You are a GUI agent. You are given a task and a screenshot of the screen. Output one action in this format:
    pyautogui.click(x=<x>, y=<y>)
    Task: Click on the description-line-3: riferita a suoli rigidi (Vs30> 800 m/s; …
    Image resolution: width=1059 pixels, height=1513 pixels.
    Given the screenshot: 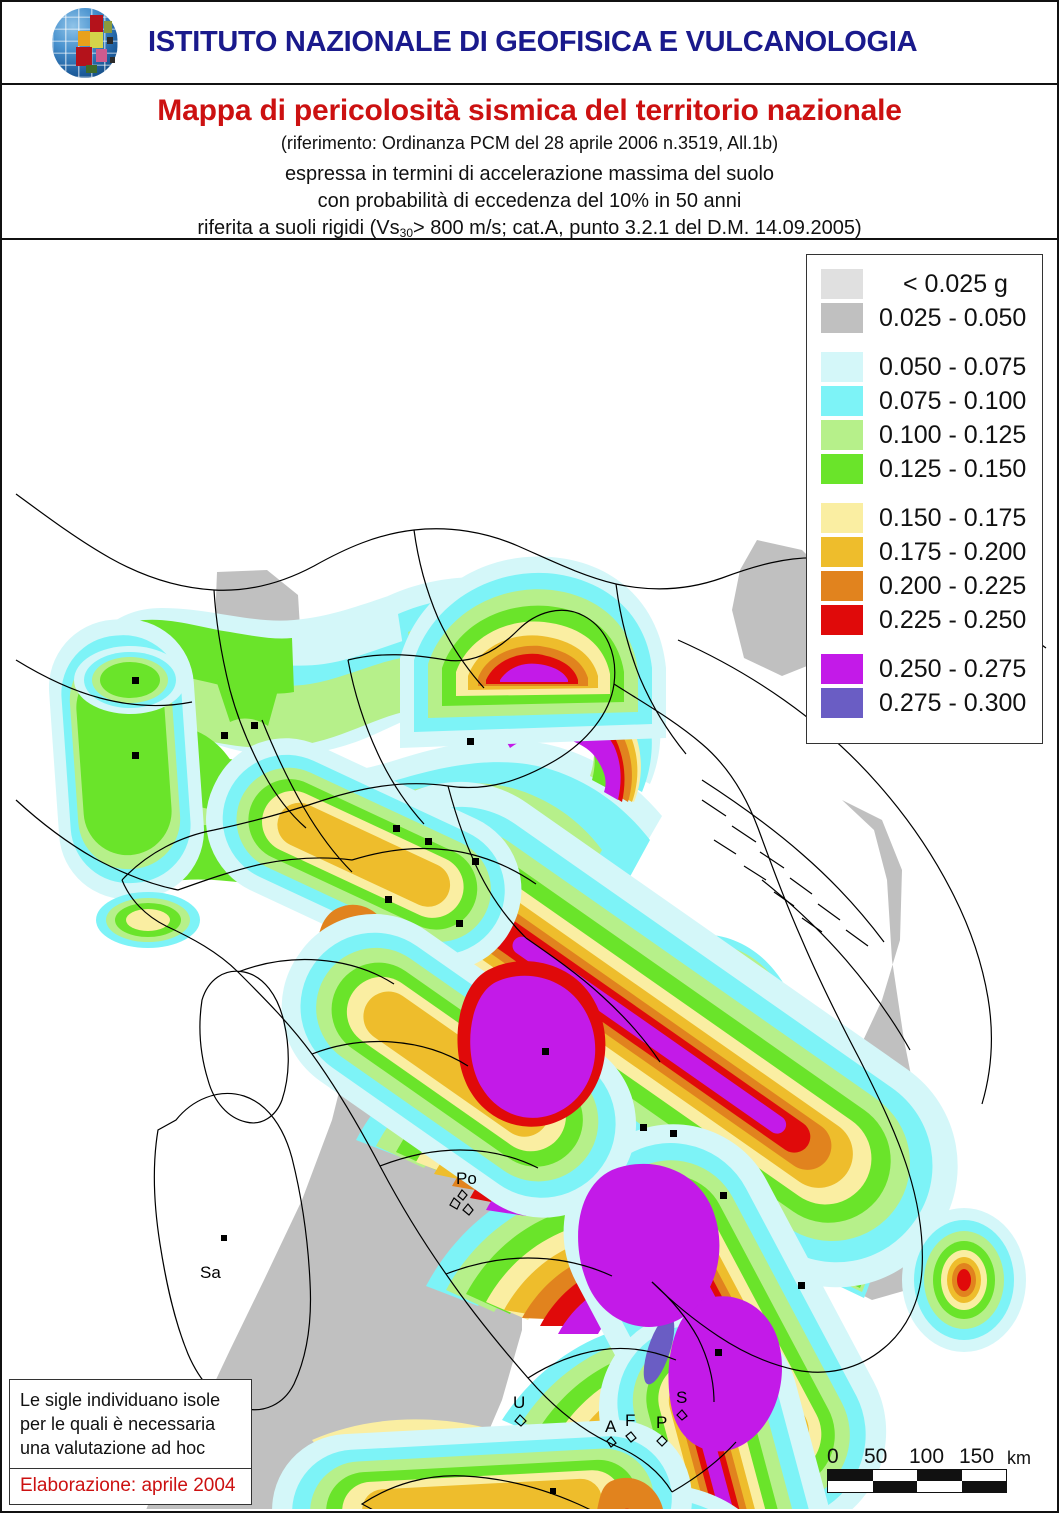 What is the action you would take?
    pyautogui.click(x=529, y=229)
    